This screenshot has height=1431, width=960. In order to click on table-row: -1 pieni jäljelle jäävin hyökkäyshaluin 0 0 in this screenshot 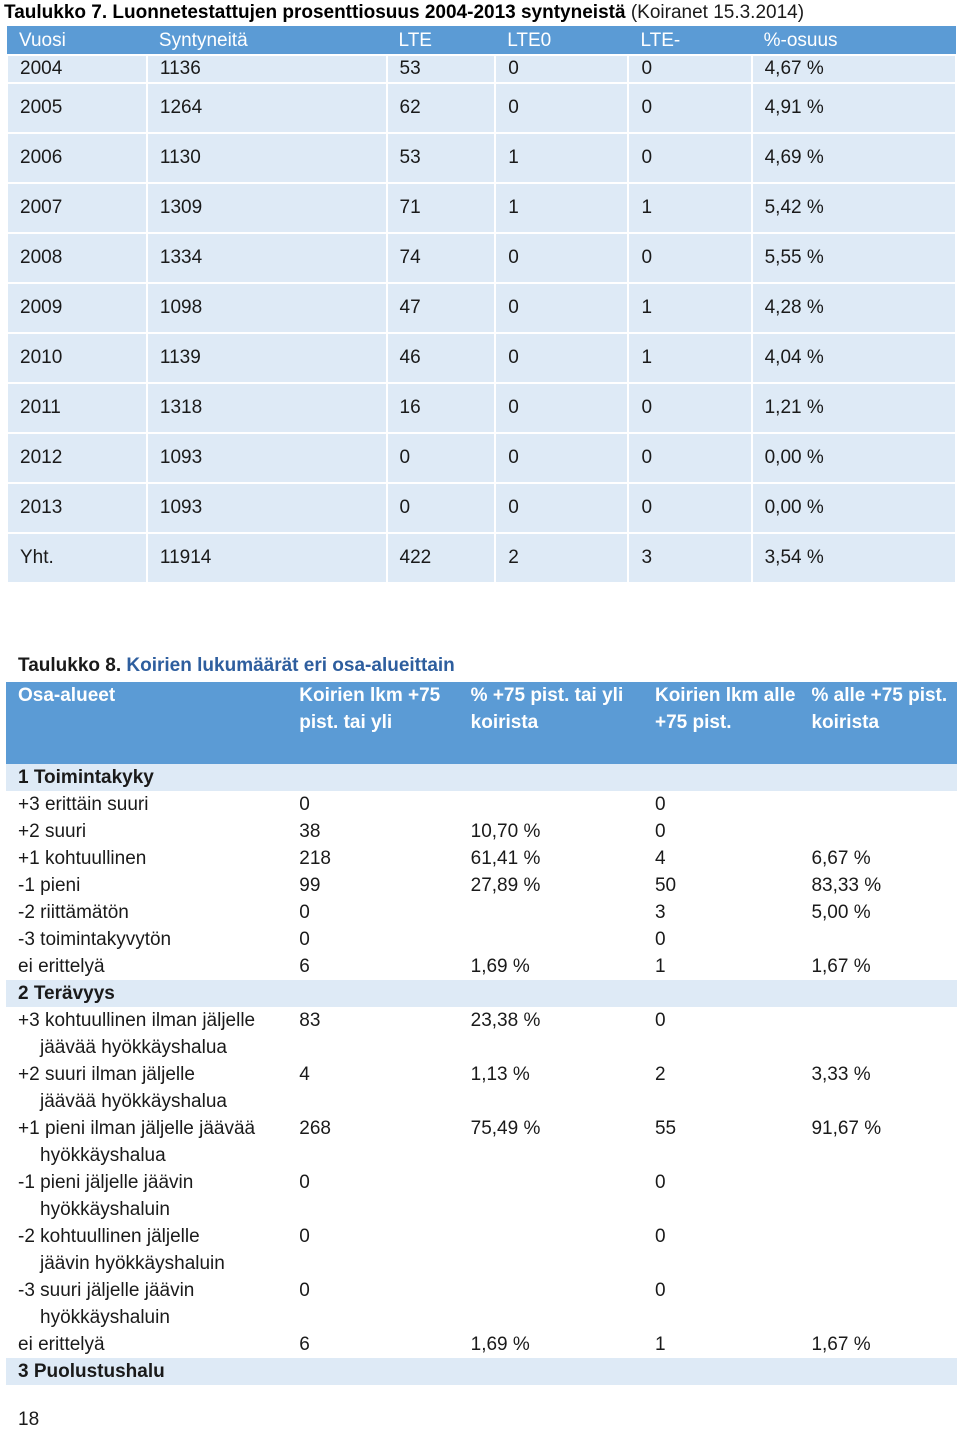, I will do `click(481, 1196)`.